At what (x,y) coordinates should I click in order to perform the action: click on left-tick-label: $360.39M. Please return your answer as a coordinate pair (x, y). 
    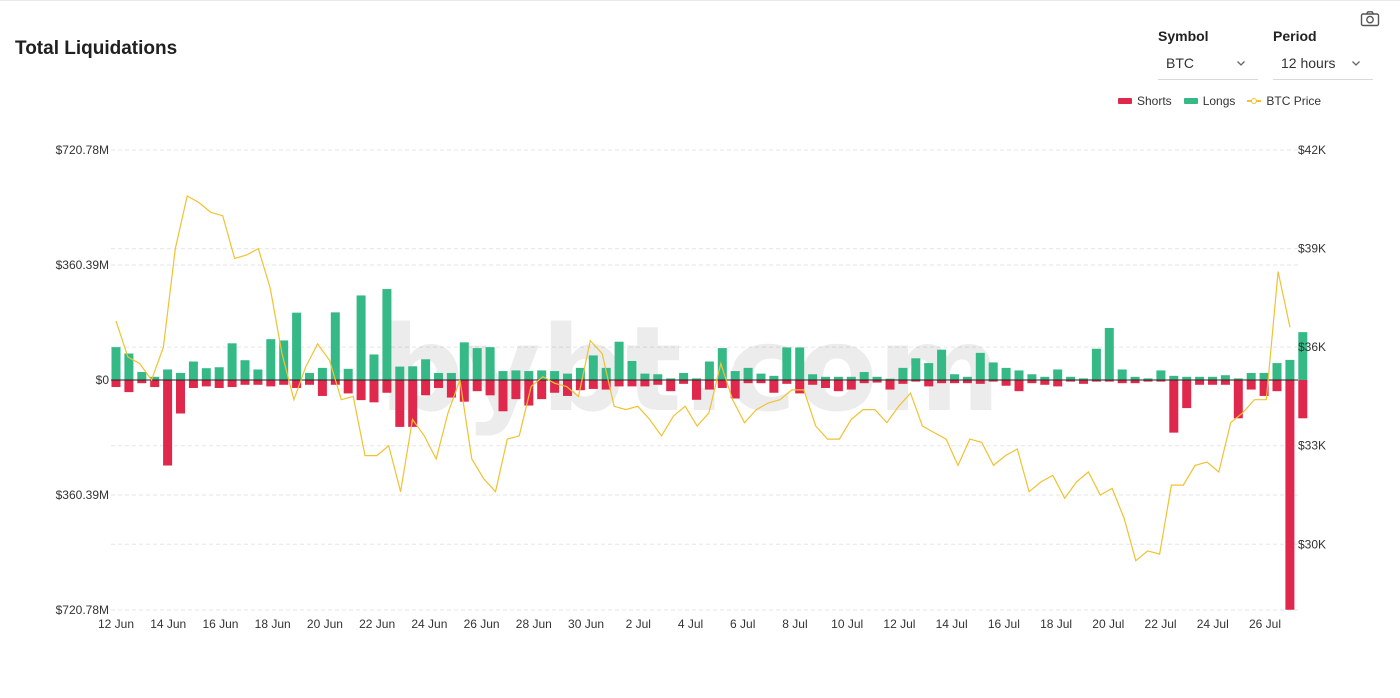
    Looking at the image, I should click on (82, 265).